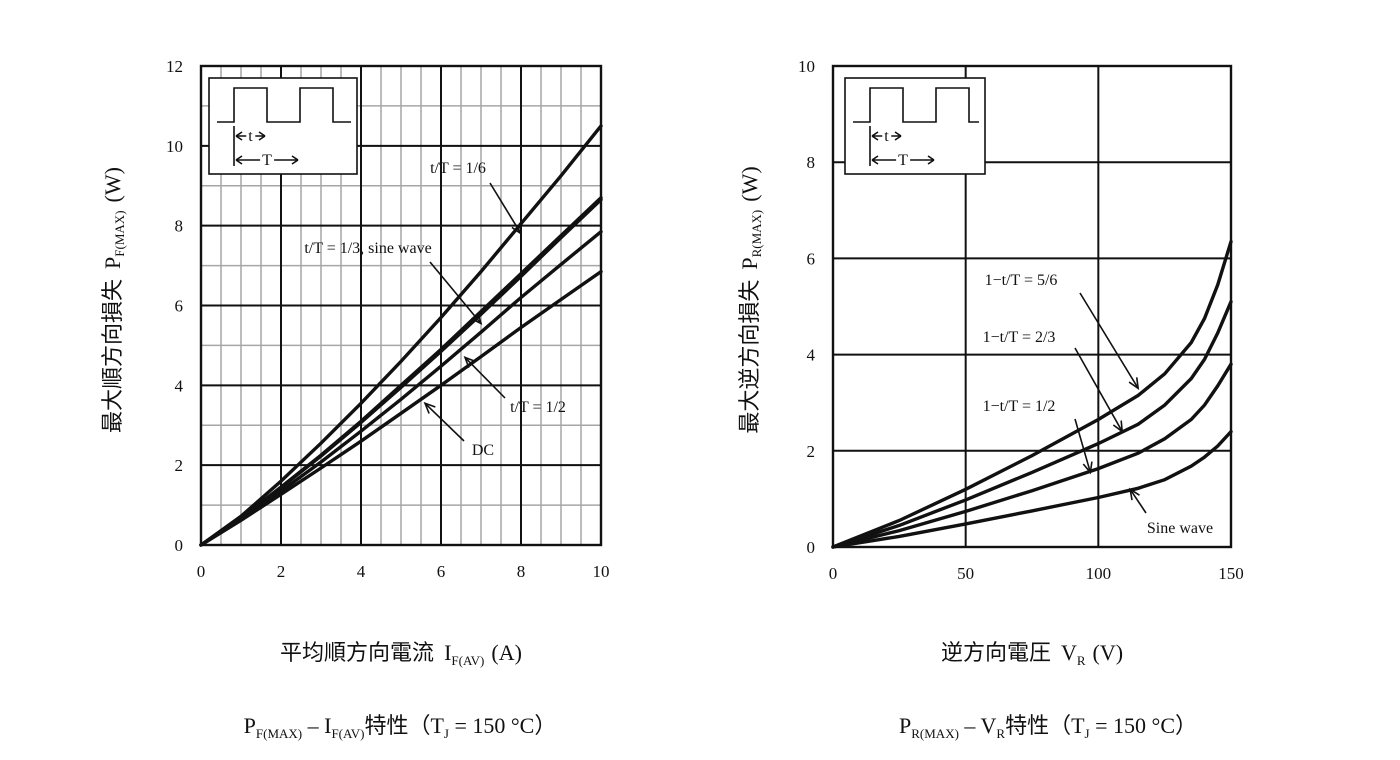 Image resolution: width=1400 pixels, height=760 pixels. What do you see at coordinates (400, 727) in the screenshot?
I see `chart-caption: PF(MAX) – IF(AV)特性（TJ = 150 °C）` at bounding box center [400, 727].